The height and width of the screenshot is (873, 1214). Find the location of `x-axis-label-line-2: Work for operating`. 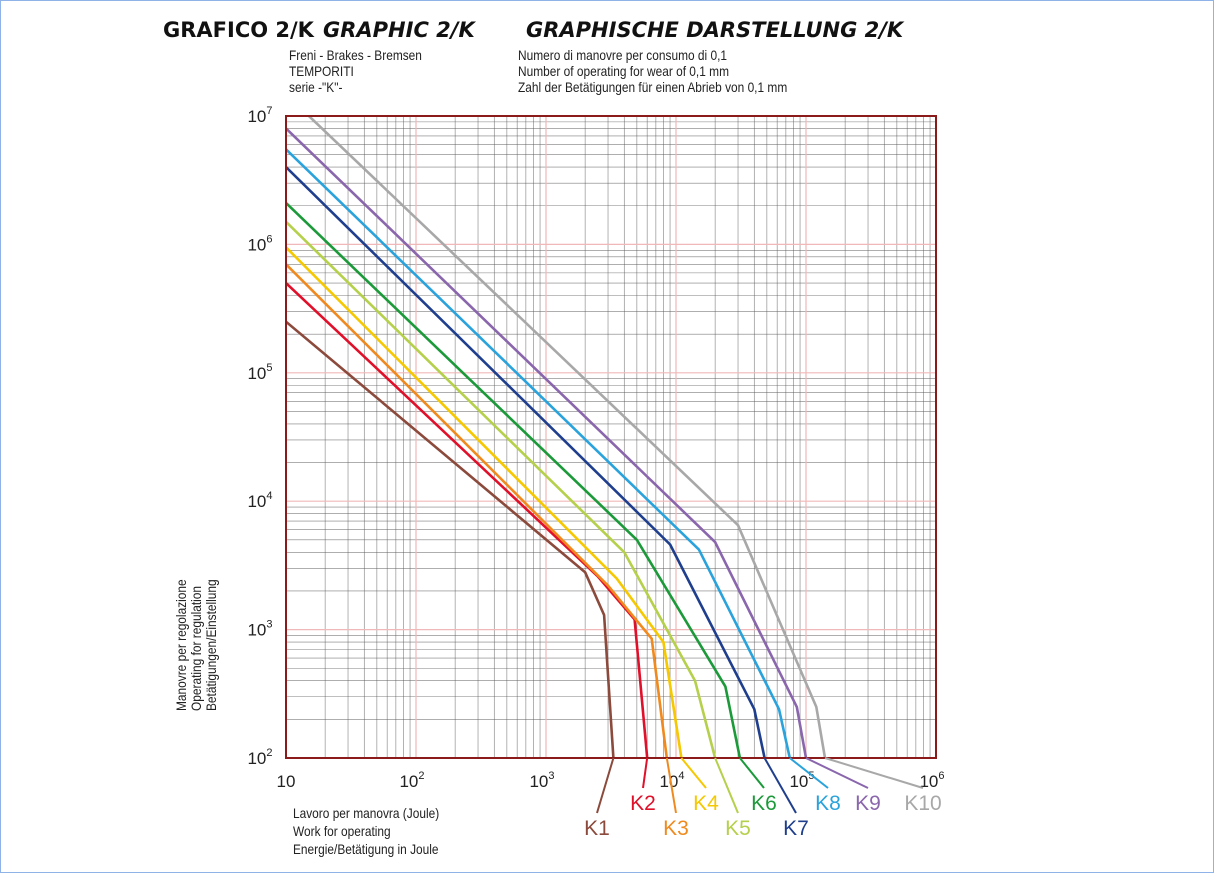

x-axis-label-line-2: Work for operating is located at coordinates (342, 831).